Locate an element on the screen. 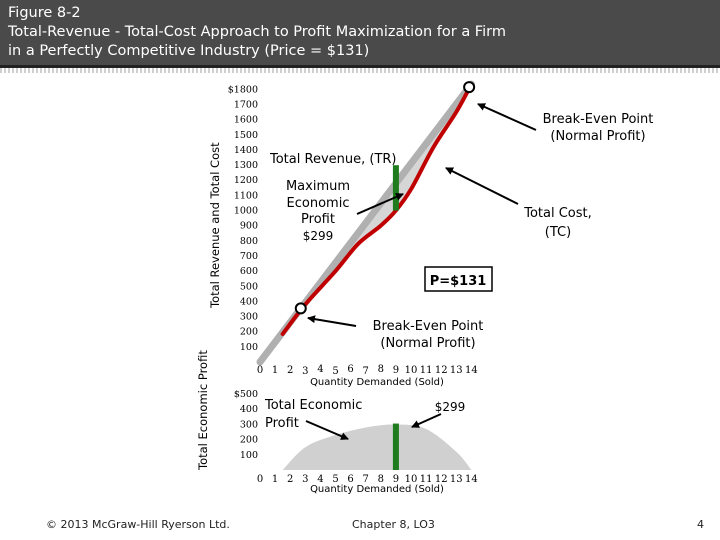  top-x-tick-label: 0 is located at coordinates (260, 370).